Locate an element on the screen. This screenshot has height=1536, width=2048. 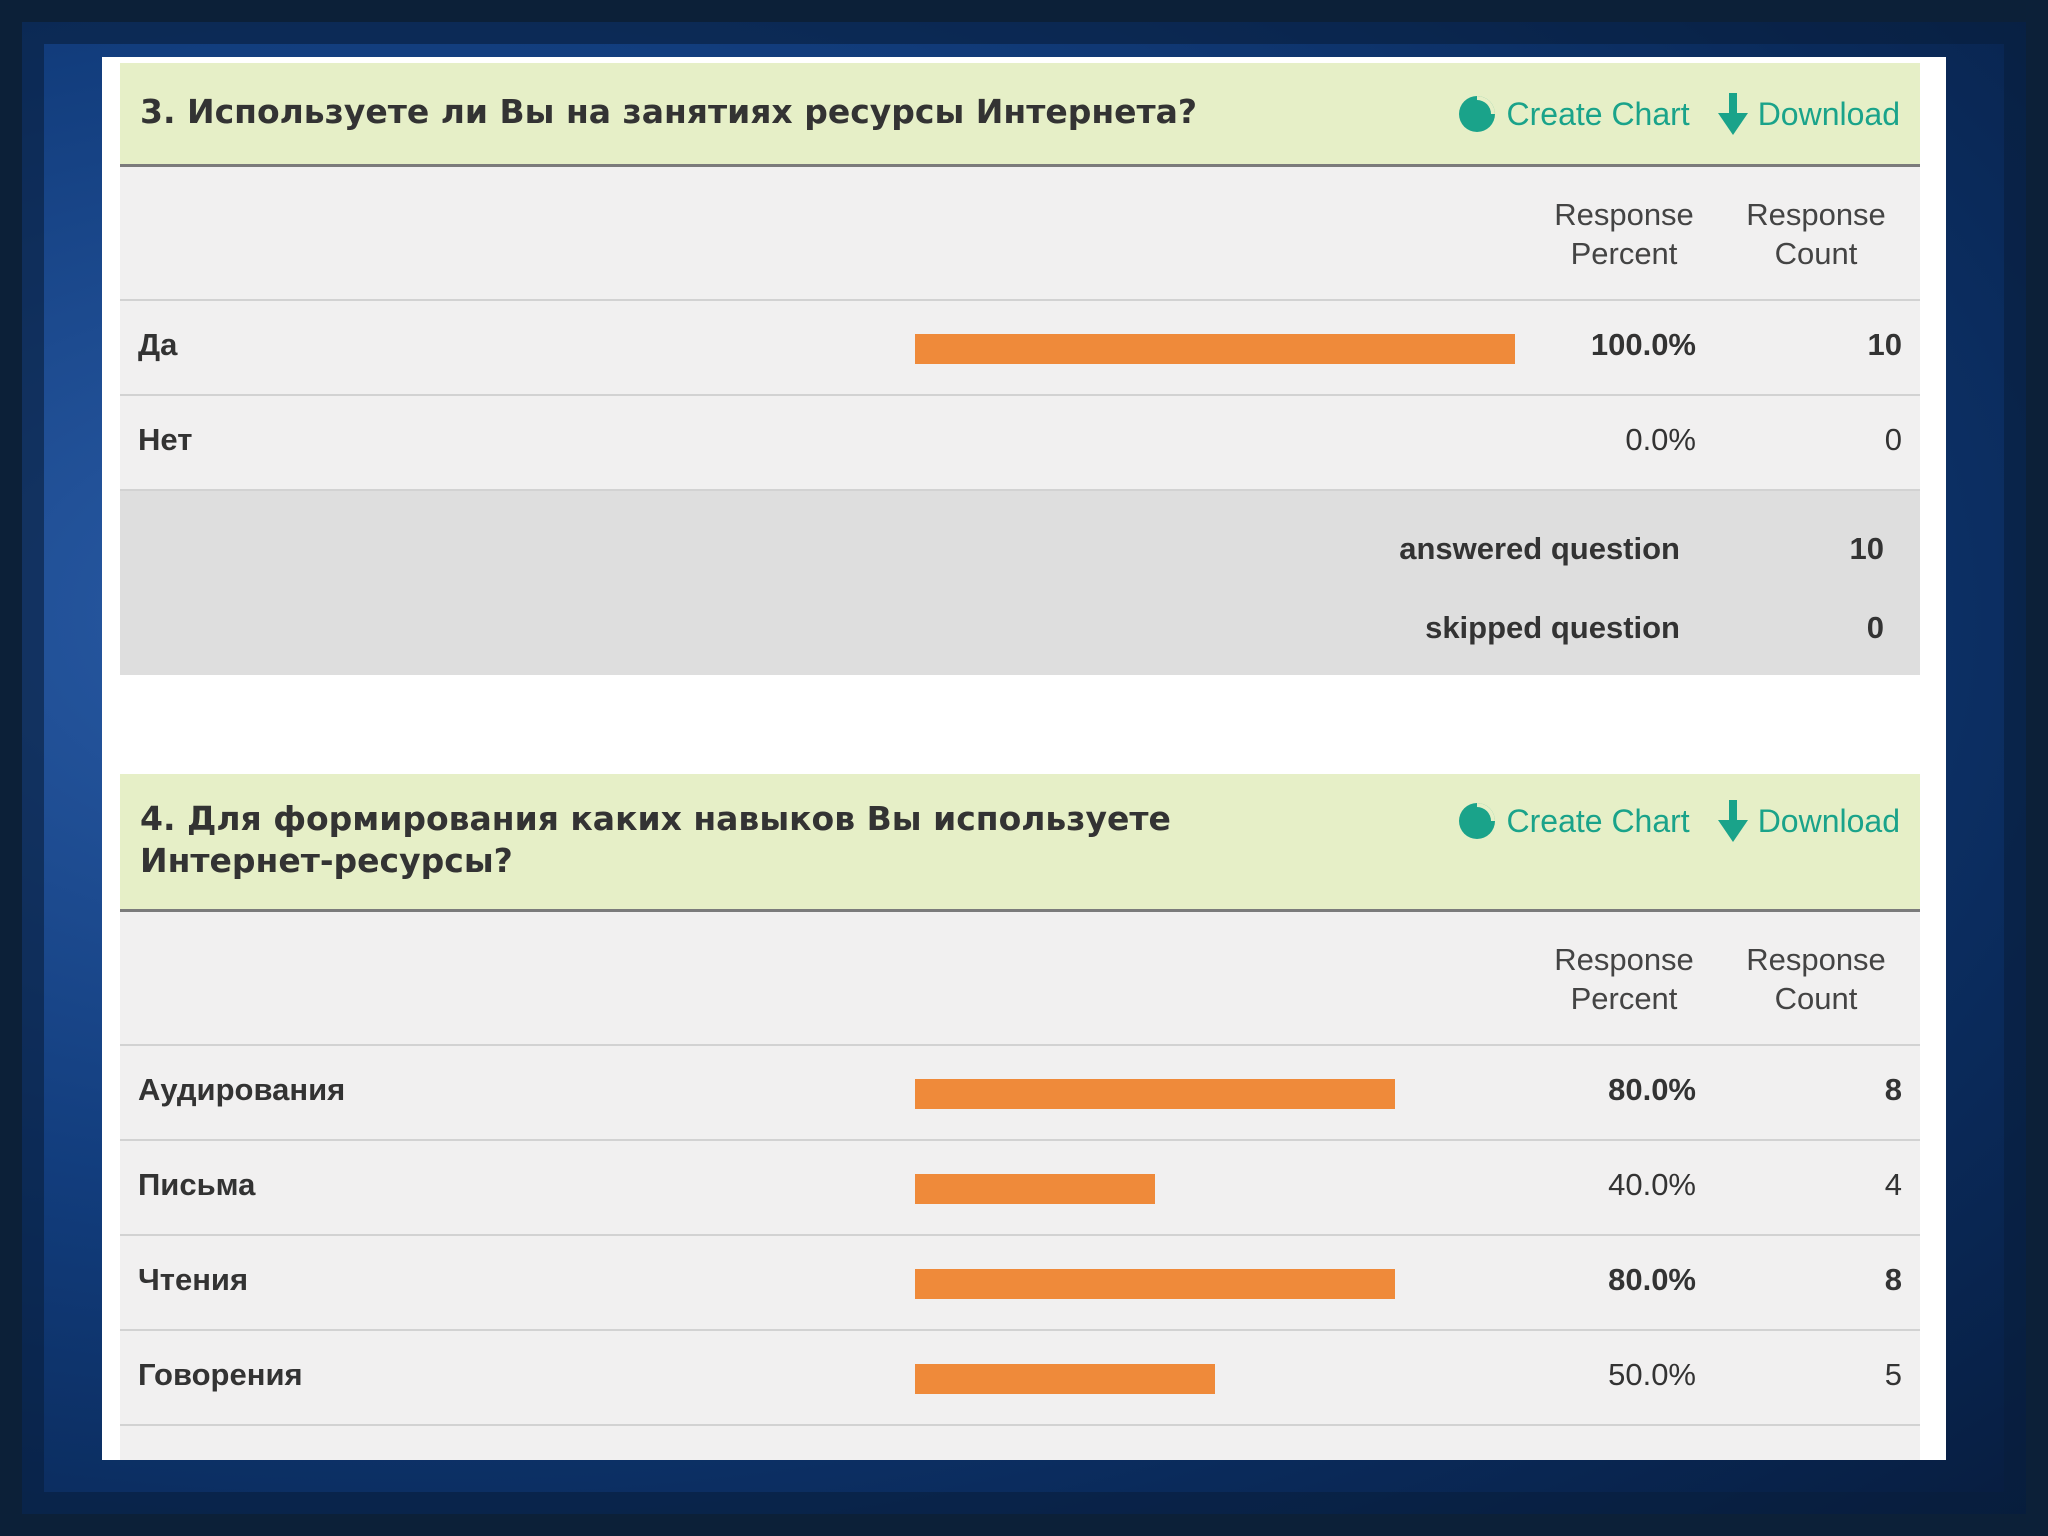
answer-label: Да is located at coordinates (158, 344).